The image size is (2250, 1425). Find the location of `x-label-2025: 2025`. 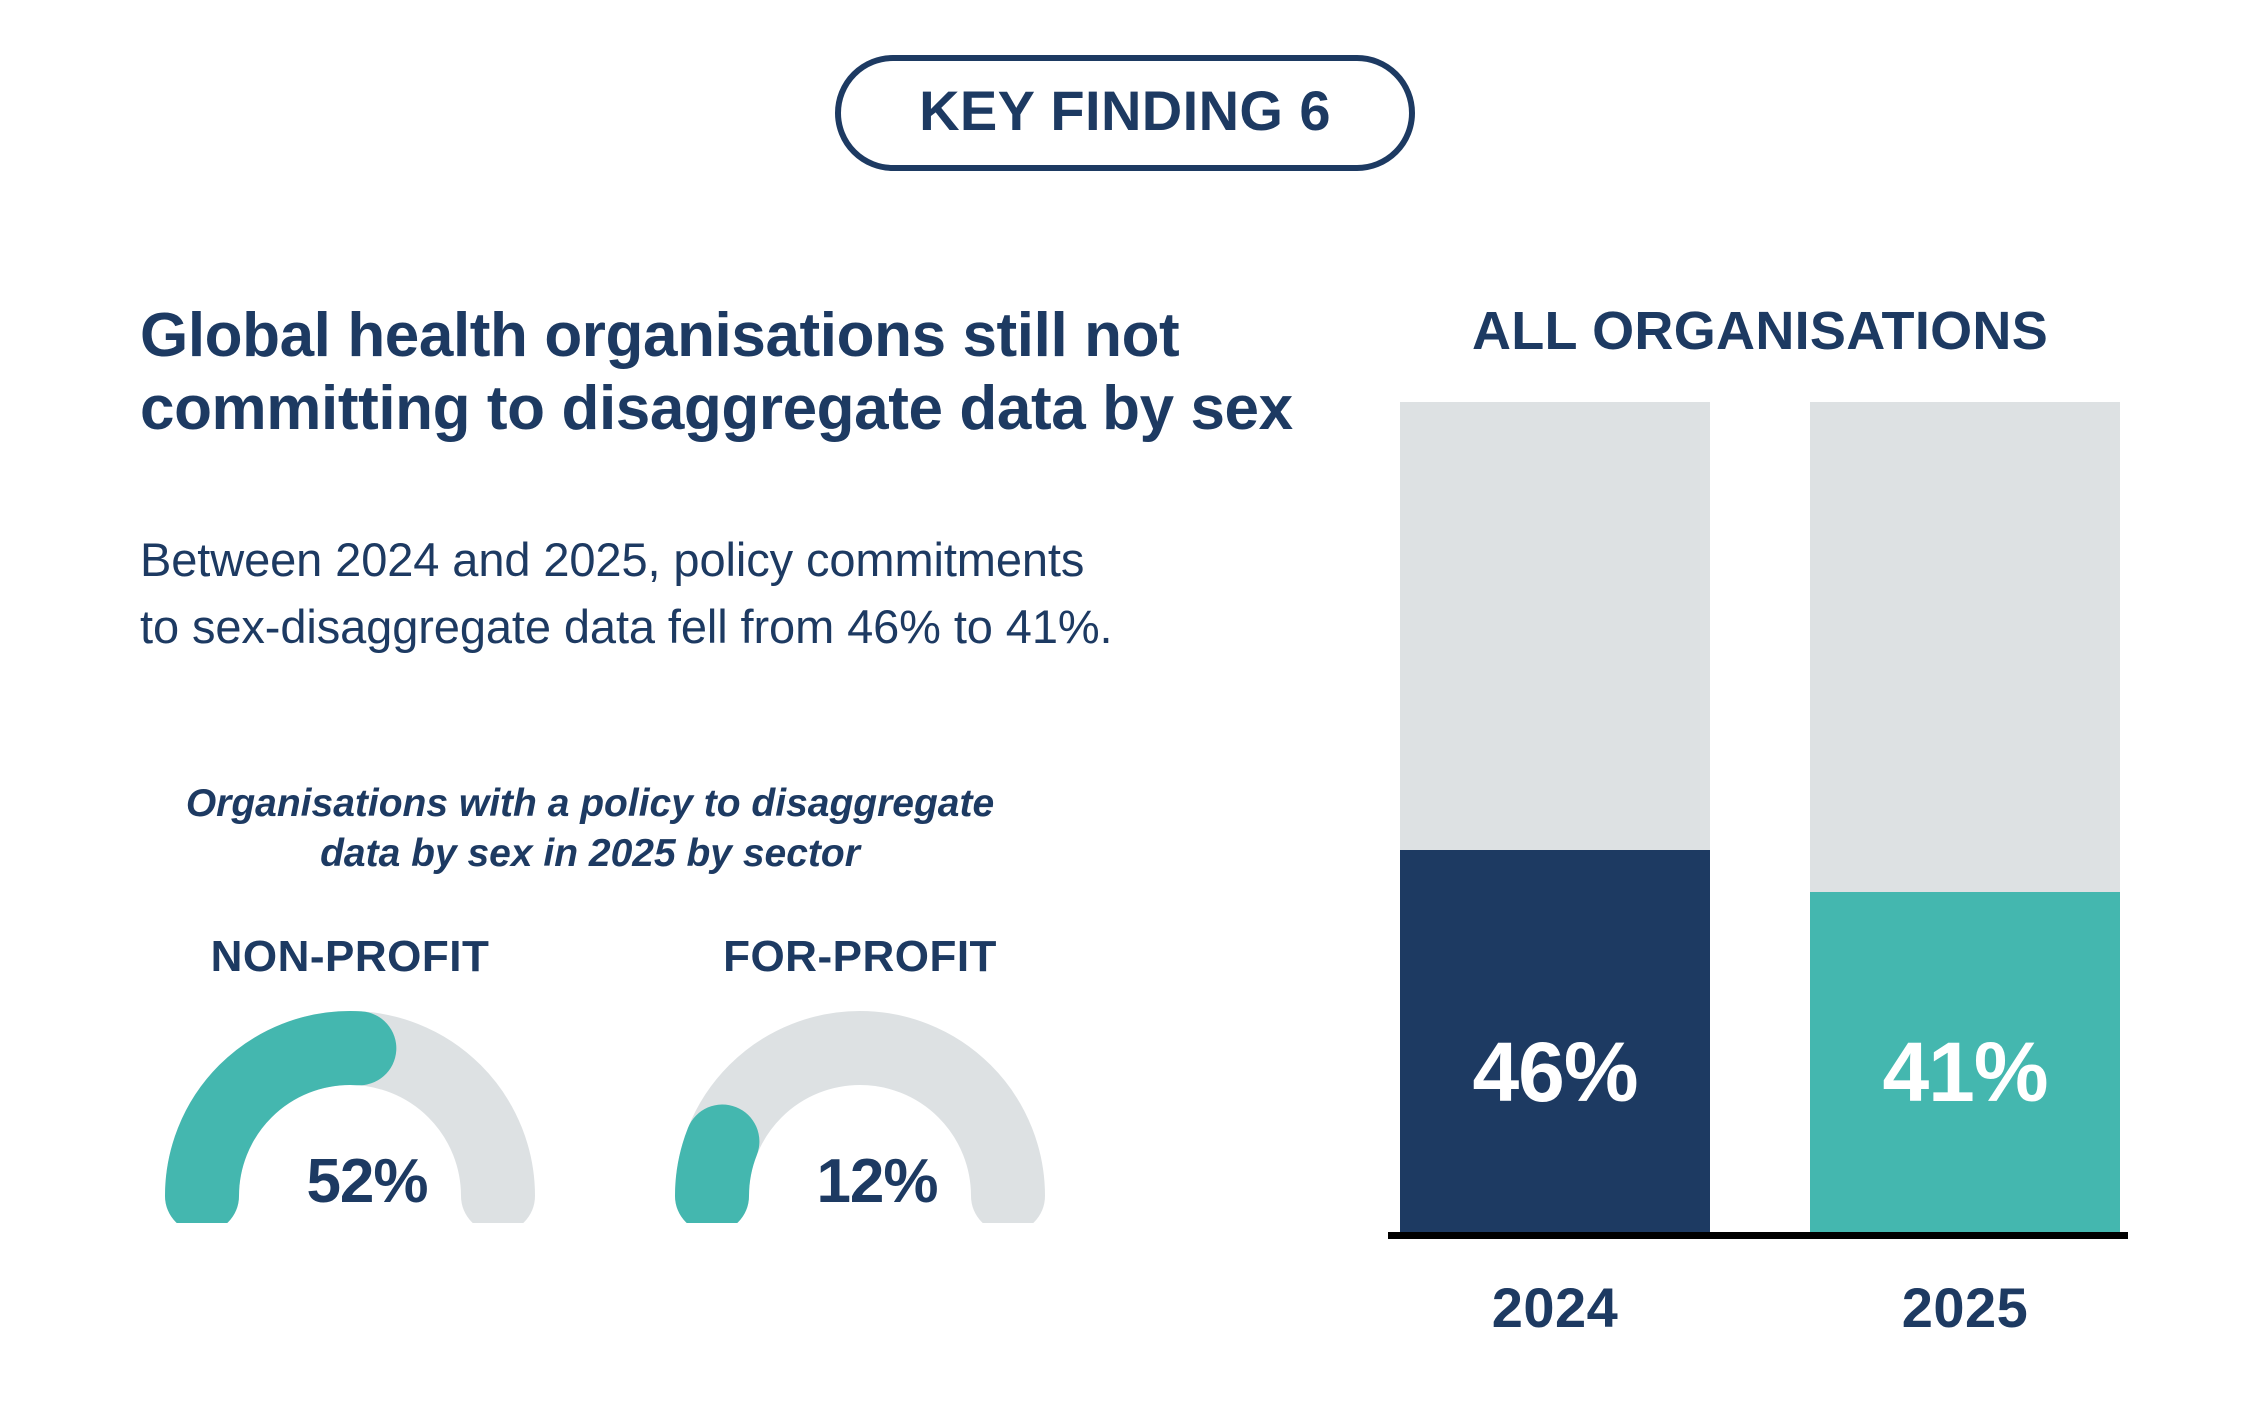

x-label-2025: 2025 is located at coordinates (1965, 1307).